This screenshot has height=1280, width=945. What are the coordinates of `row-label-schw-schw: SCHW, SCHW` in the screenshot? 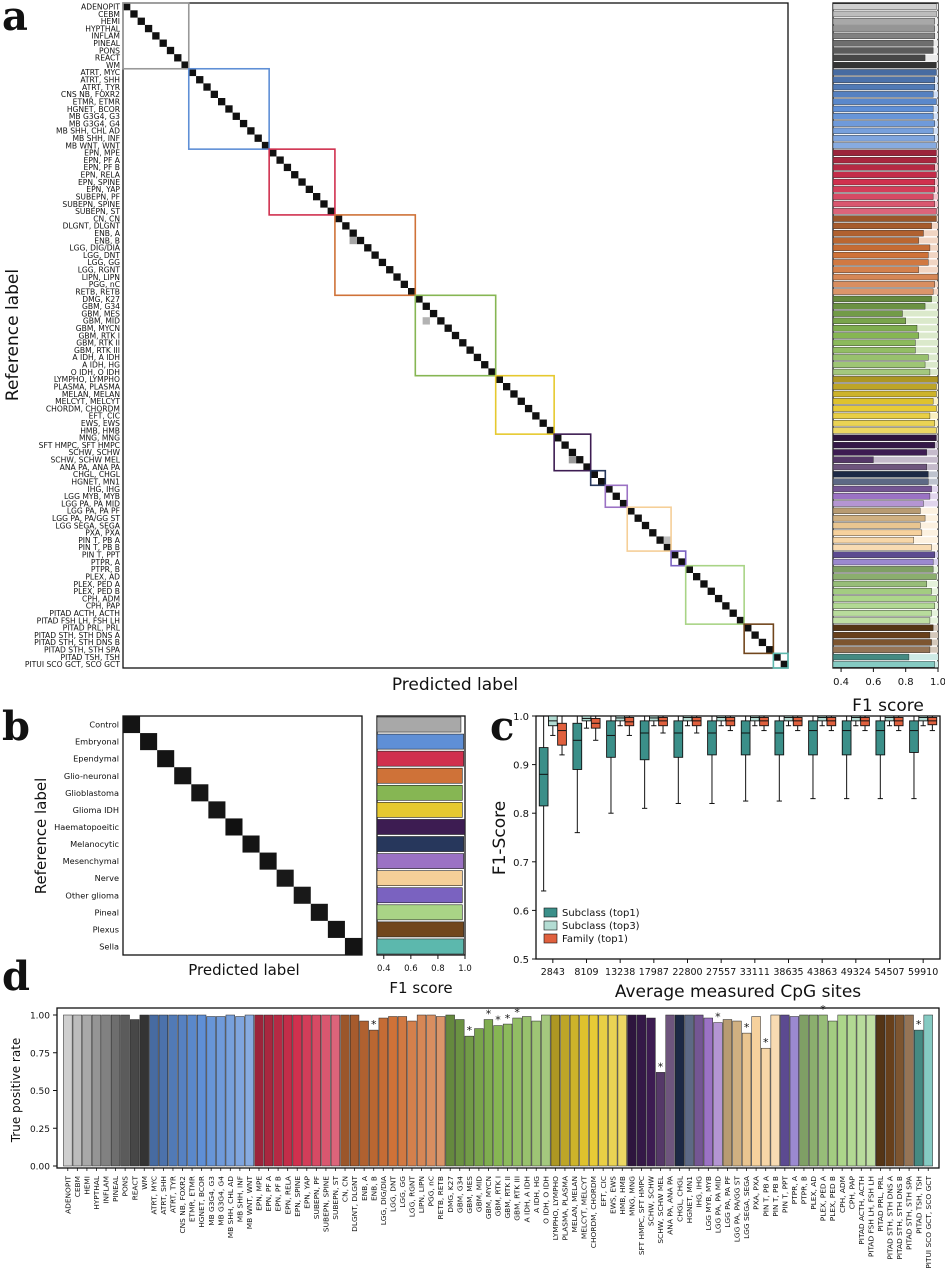 It's located at (94, 452).